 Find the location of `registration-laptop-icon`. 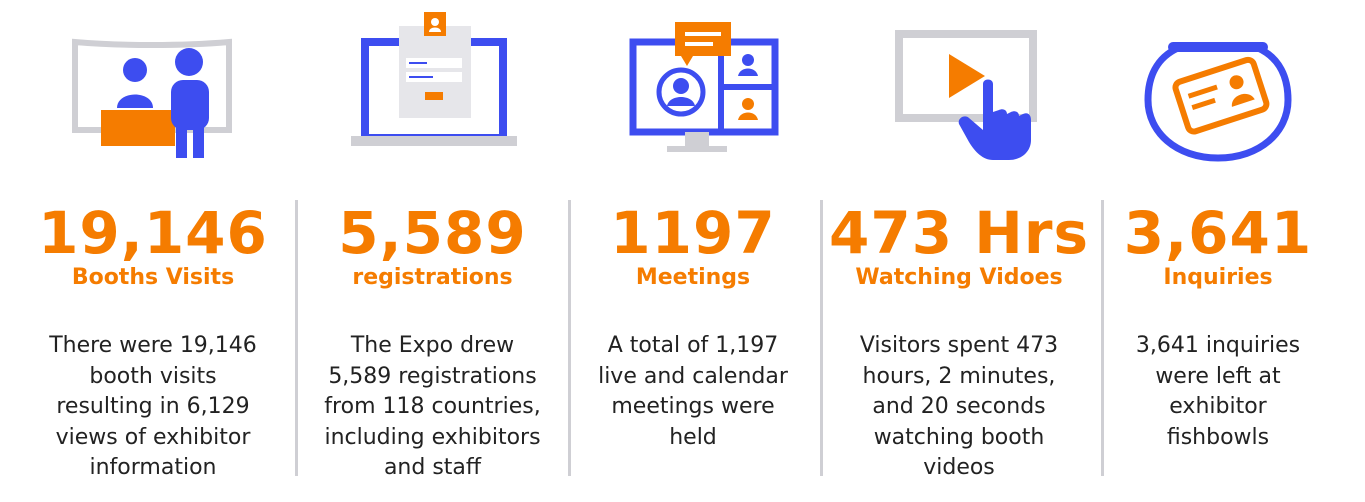

registration-laptop-icon is located at coordinates (432, 92).